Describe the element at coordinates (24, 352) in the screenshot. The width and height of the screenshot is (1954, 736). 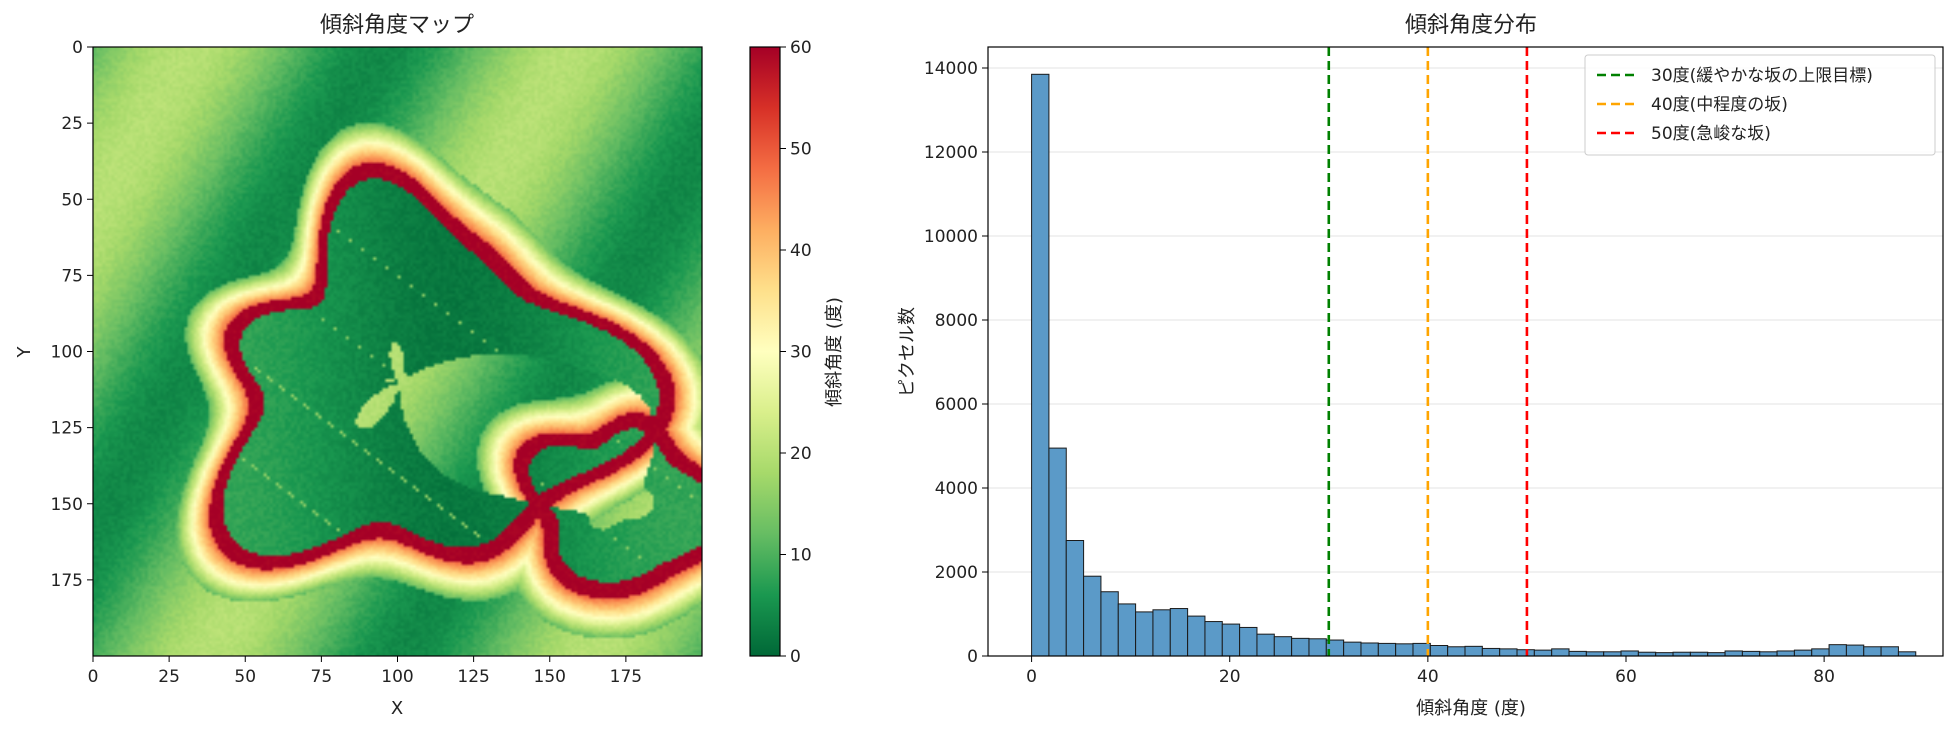
I see `heatmap-y-label: Y` at that location.